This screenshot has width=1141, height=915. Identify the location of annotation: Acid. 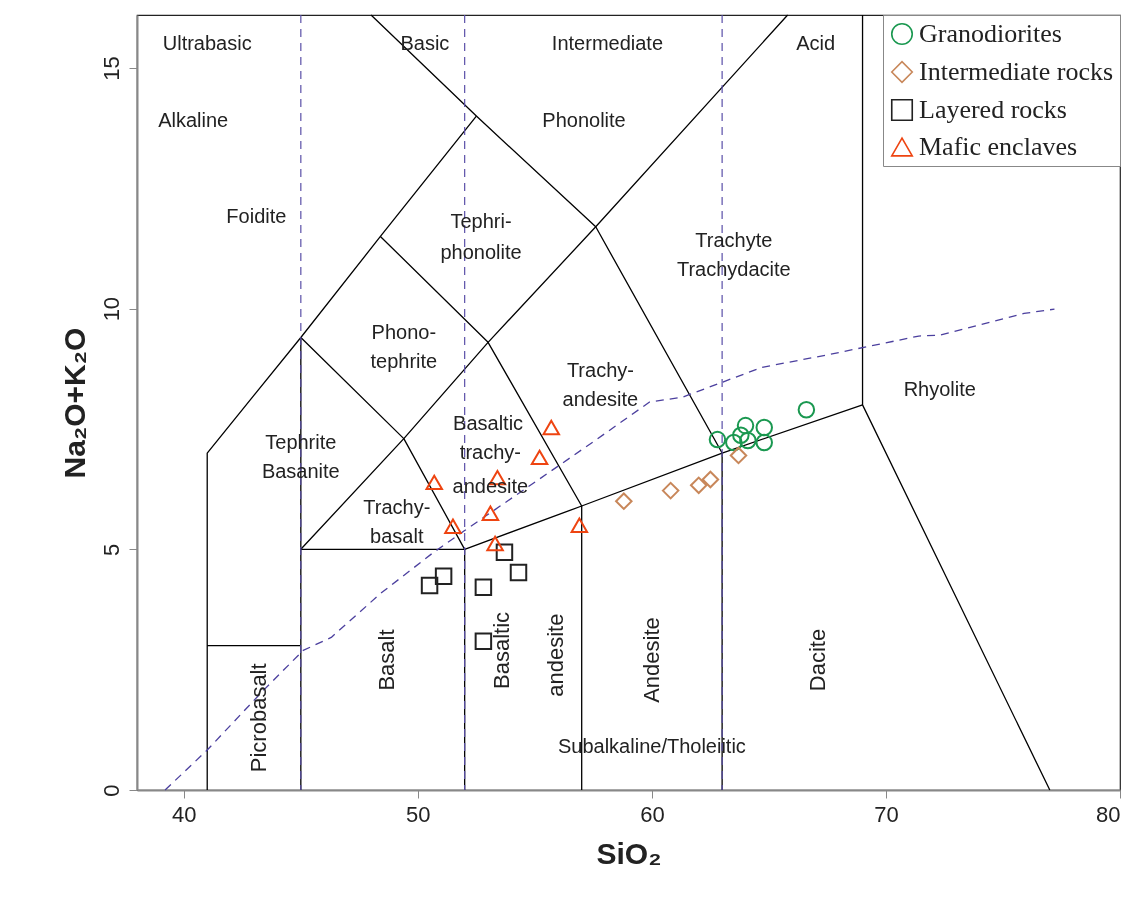
(816, 42).